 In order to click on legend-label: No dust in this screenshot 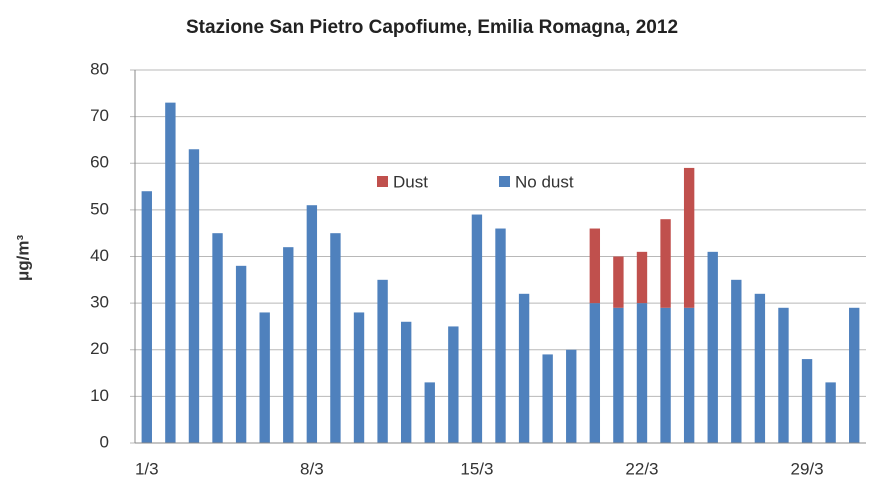, I will do `click(544, 181)`.